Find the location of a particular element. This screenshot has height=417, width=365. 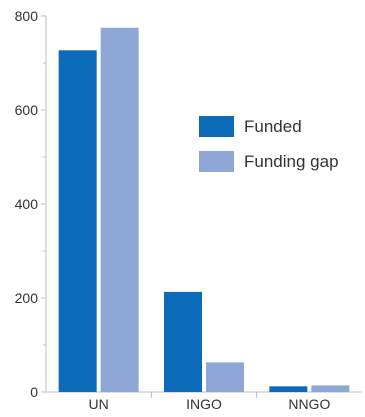

x-tick-label: INGO is located at coordinates (204, 404).